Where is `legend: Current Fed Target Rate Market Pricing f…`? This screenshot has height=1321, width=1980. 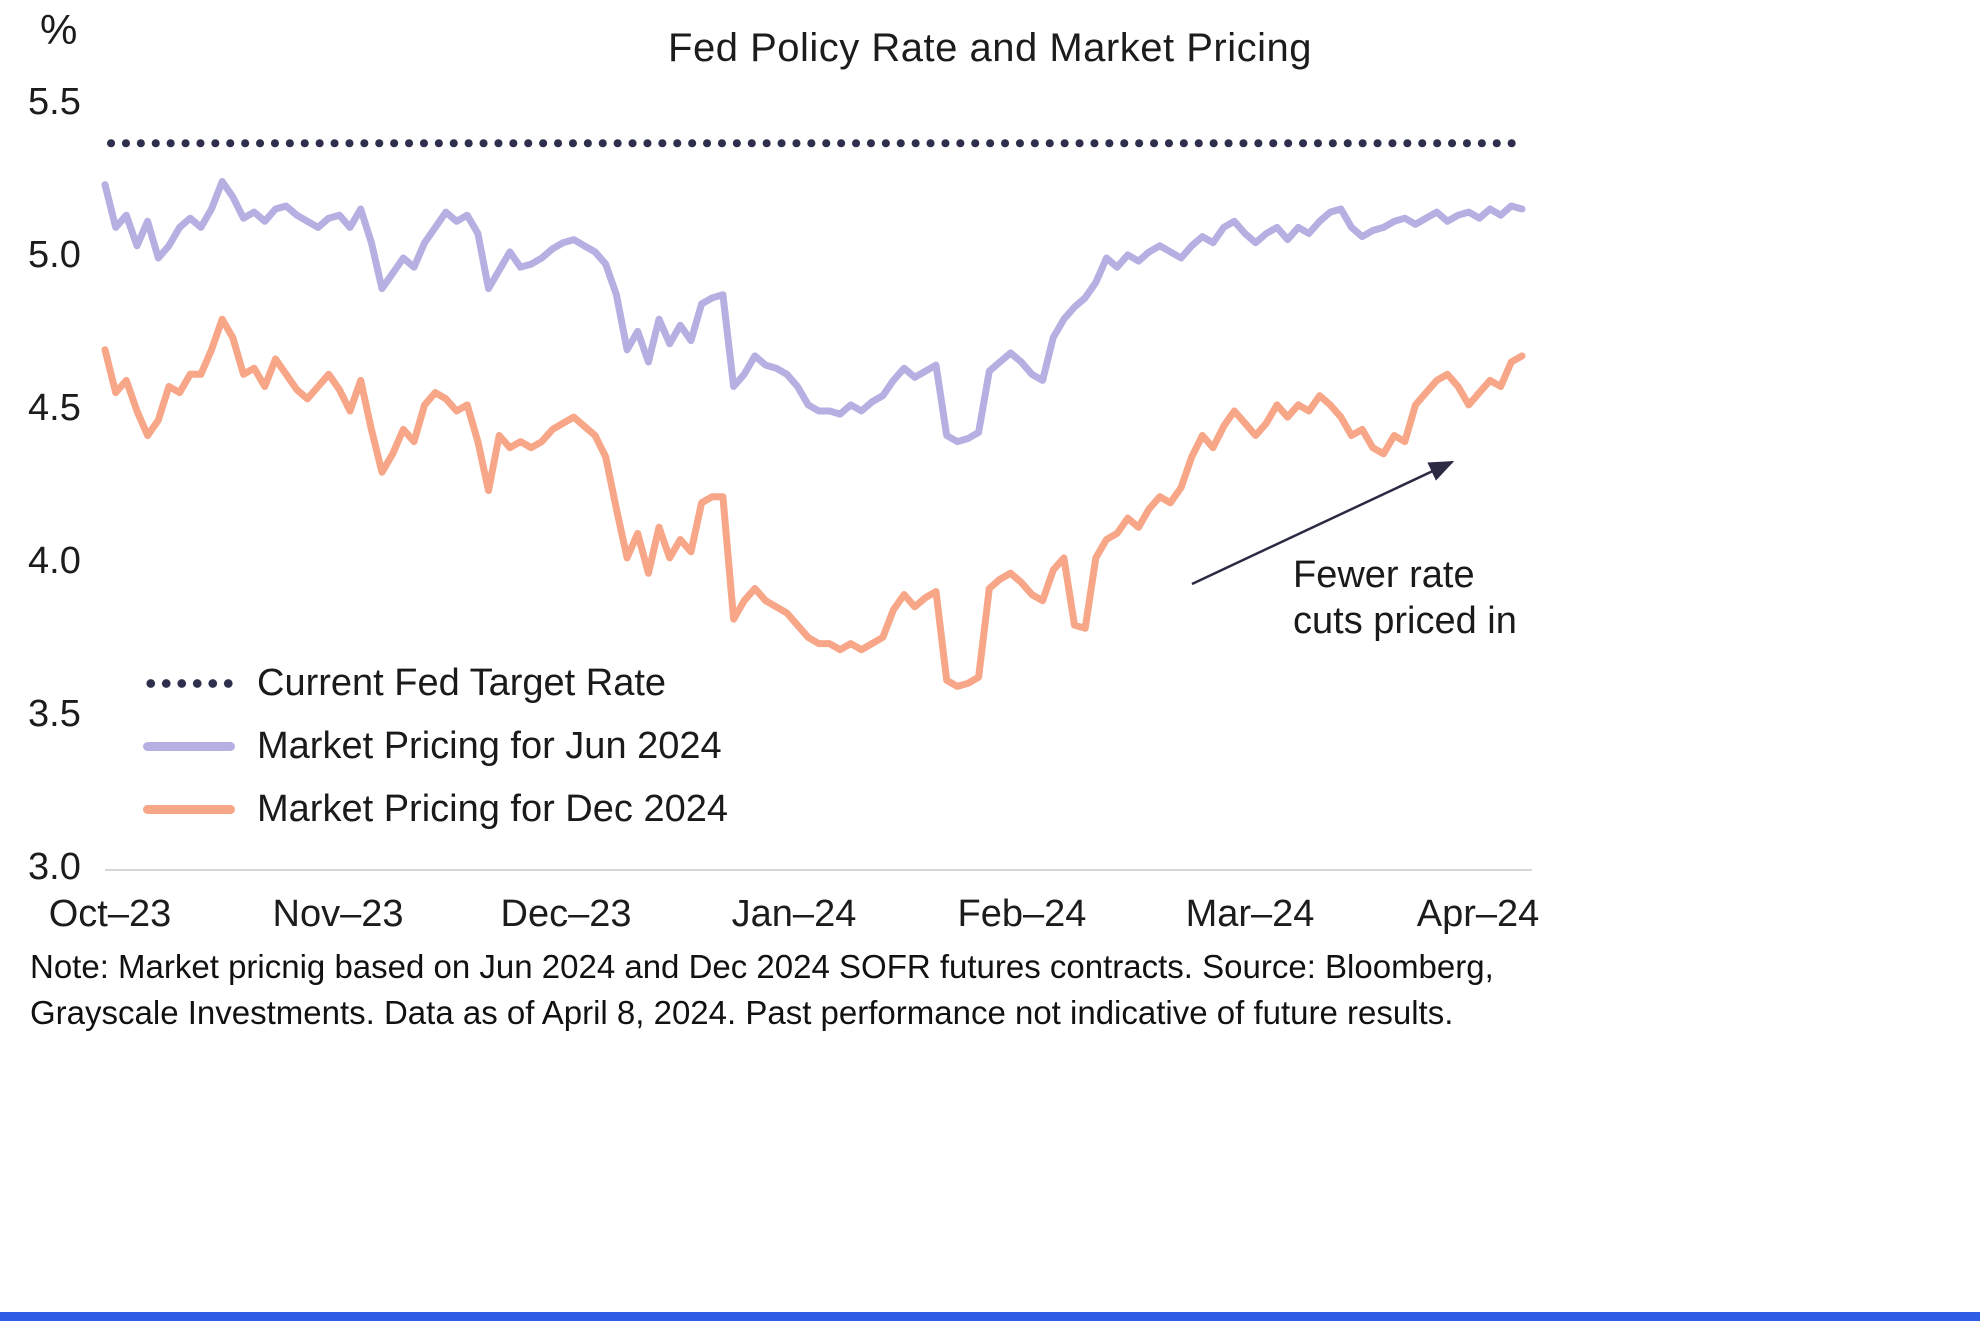
legend: Current Fed Target Rate Market Pricing f… is located at coordinates (435, 746).